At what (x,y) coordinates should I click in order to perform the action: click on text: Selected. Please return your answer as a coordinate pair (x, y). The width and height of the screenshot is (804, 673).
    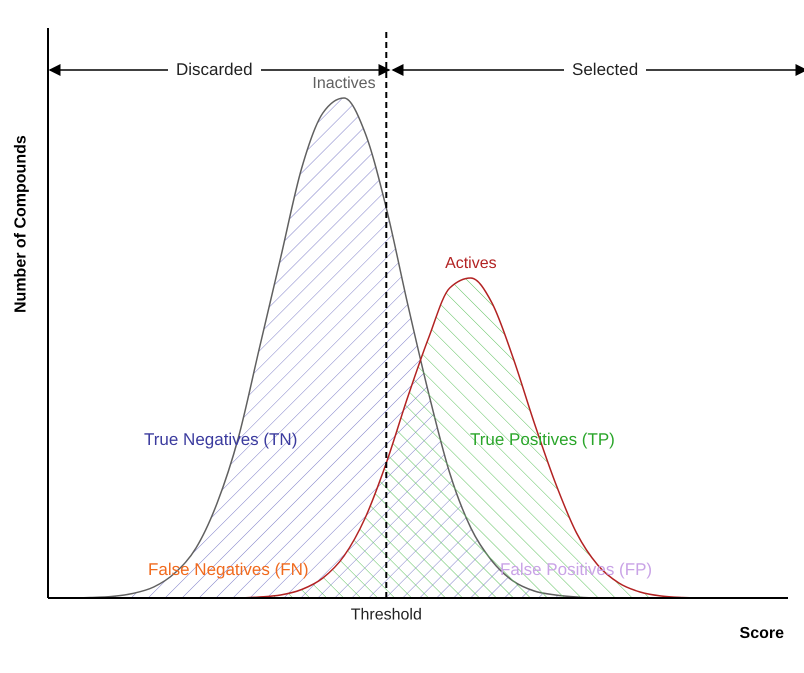
    Looking at the image, I should click on (605, 70).